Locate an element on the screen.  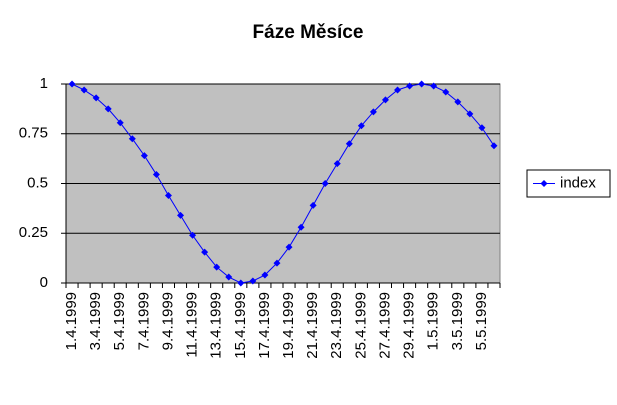
y-tick-label: 0.75 is located at coordinates (33, 133).